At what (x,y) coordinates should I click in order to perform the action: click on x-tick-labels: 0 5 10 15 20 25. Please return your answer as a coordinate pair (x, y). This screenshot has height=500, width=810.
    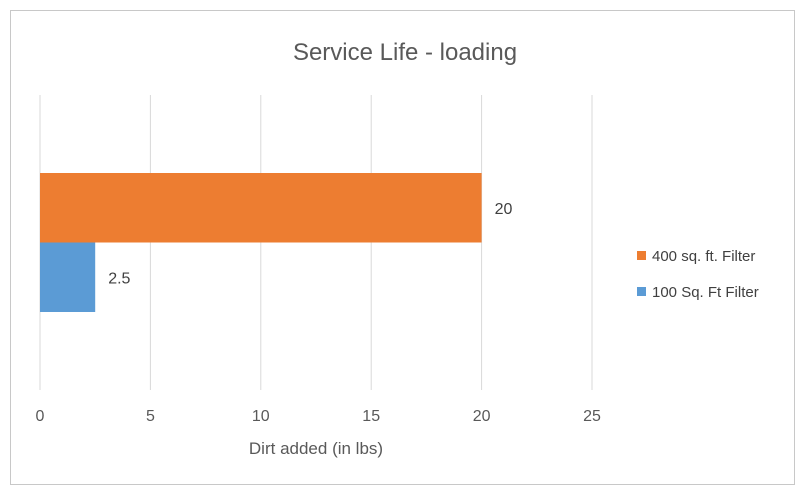
    Looking at the image, I should click on (318, 416).